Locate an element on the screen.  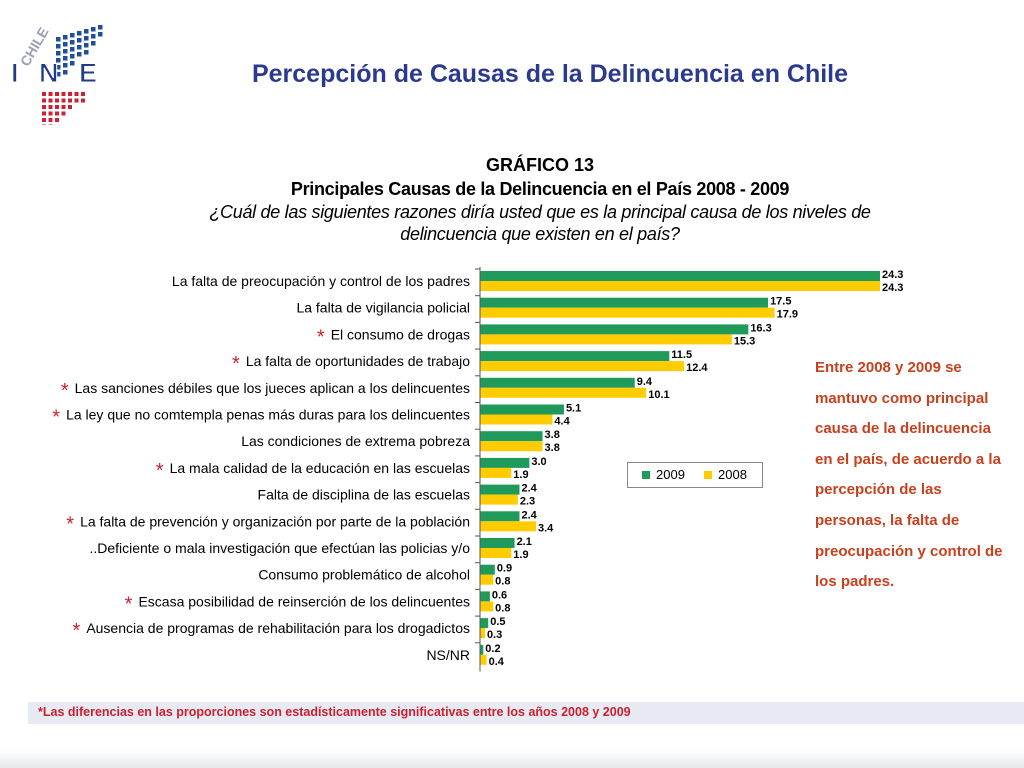
value-label-2008-4: 10.1 is located at coordinates (658, 395).